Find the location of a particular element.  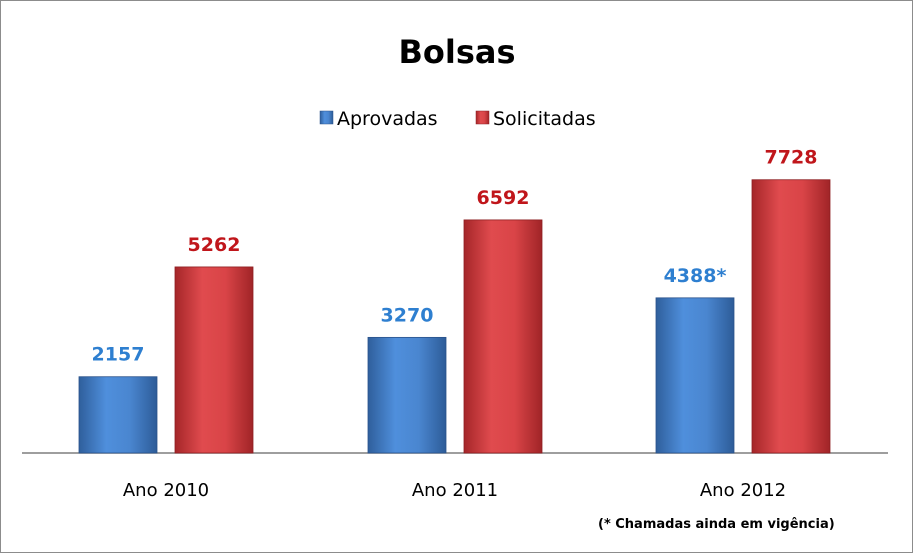

legend-label-aprovadas: Aprovadas is located at coordinates (387, 119).